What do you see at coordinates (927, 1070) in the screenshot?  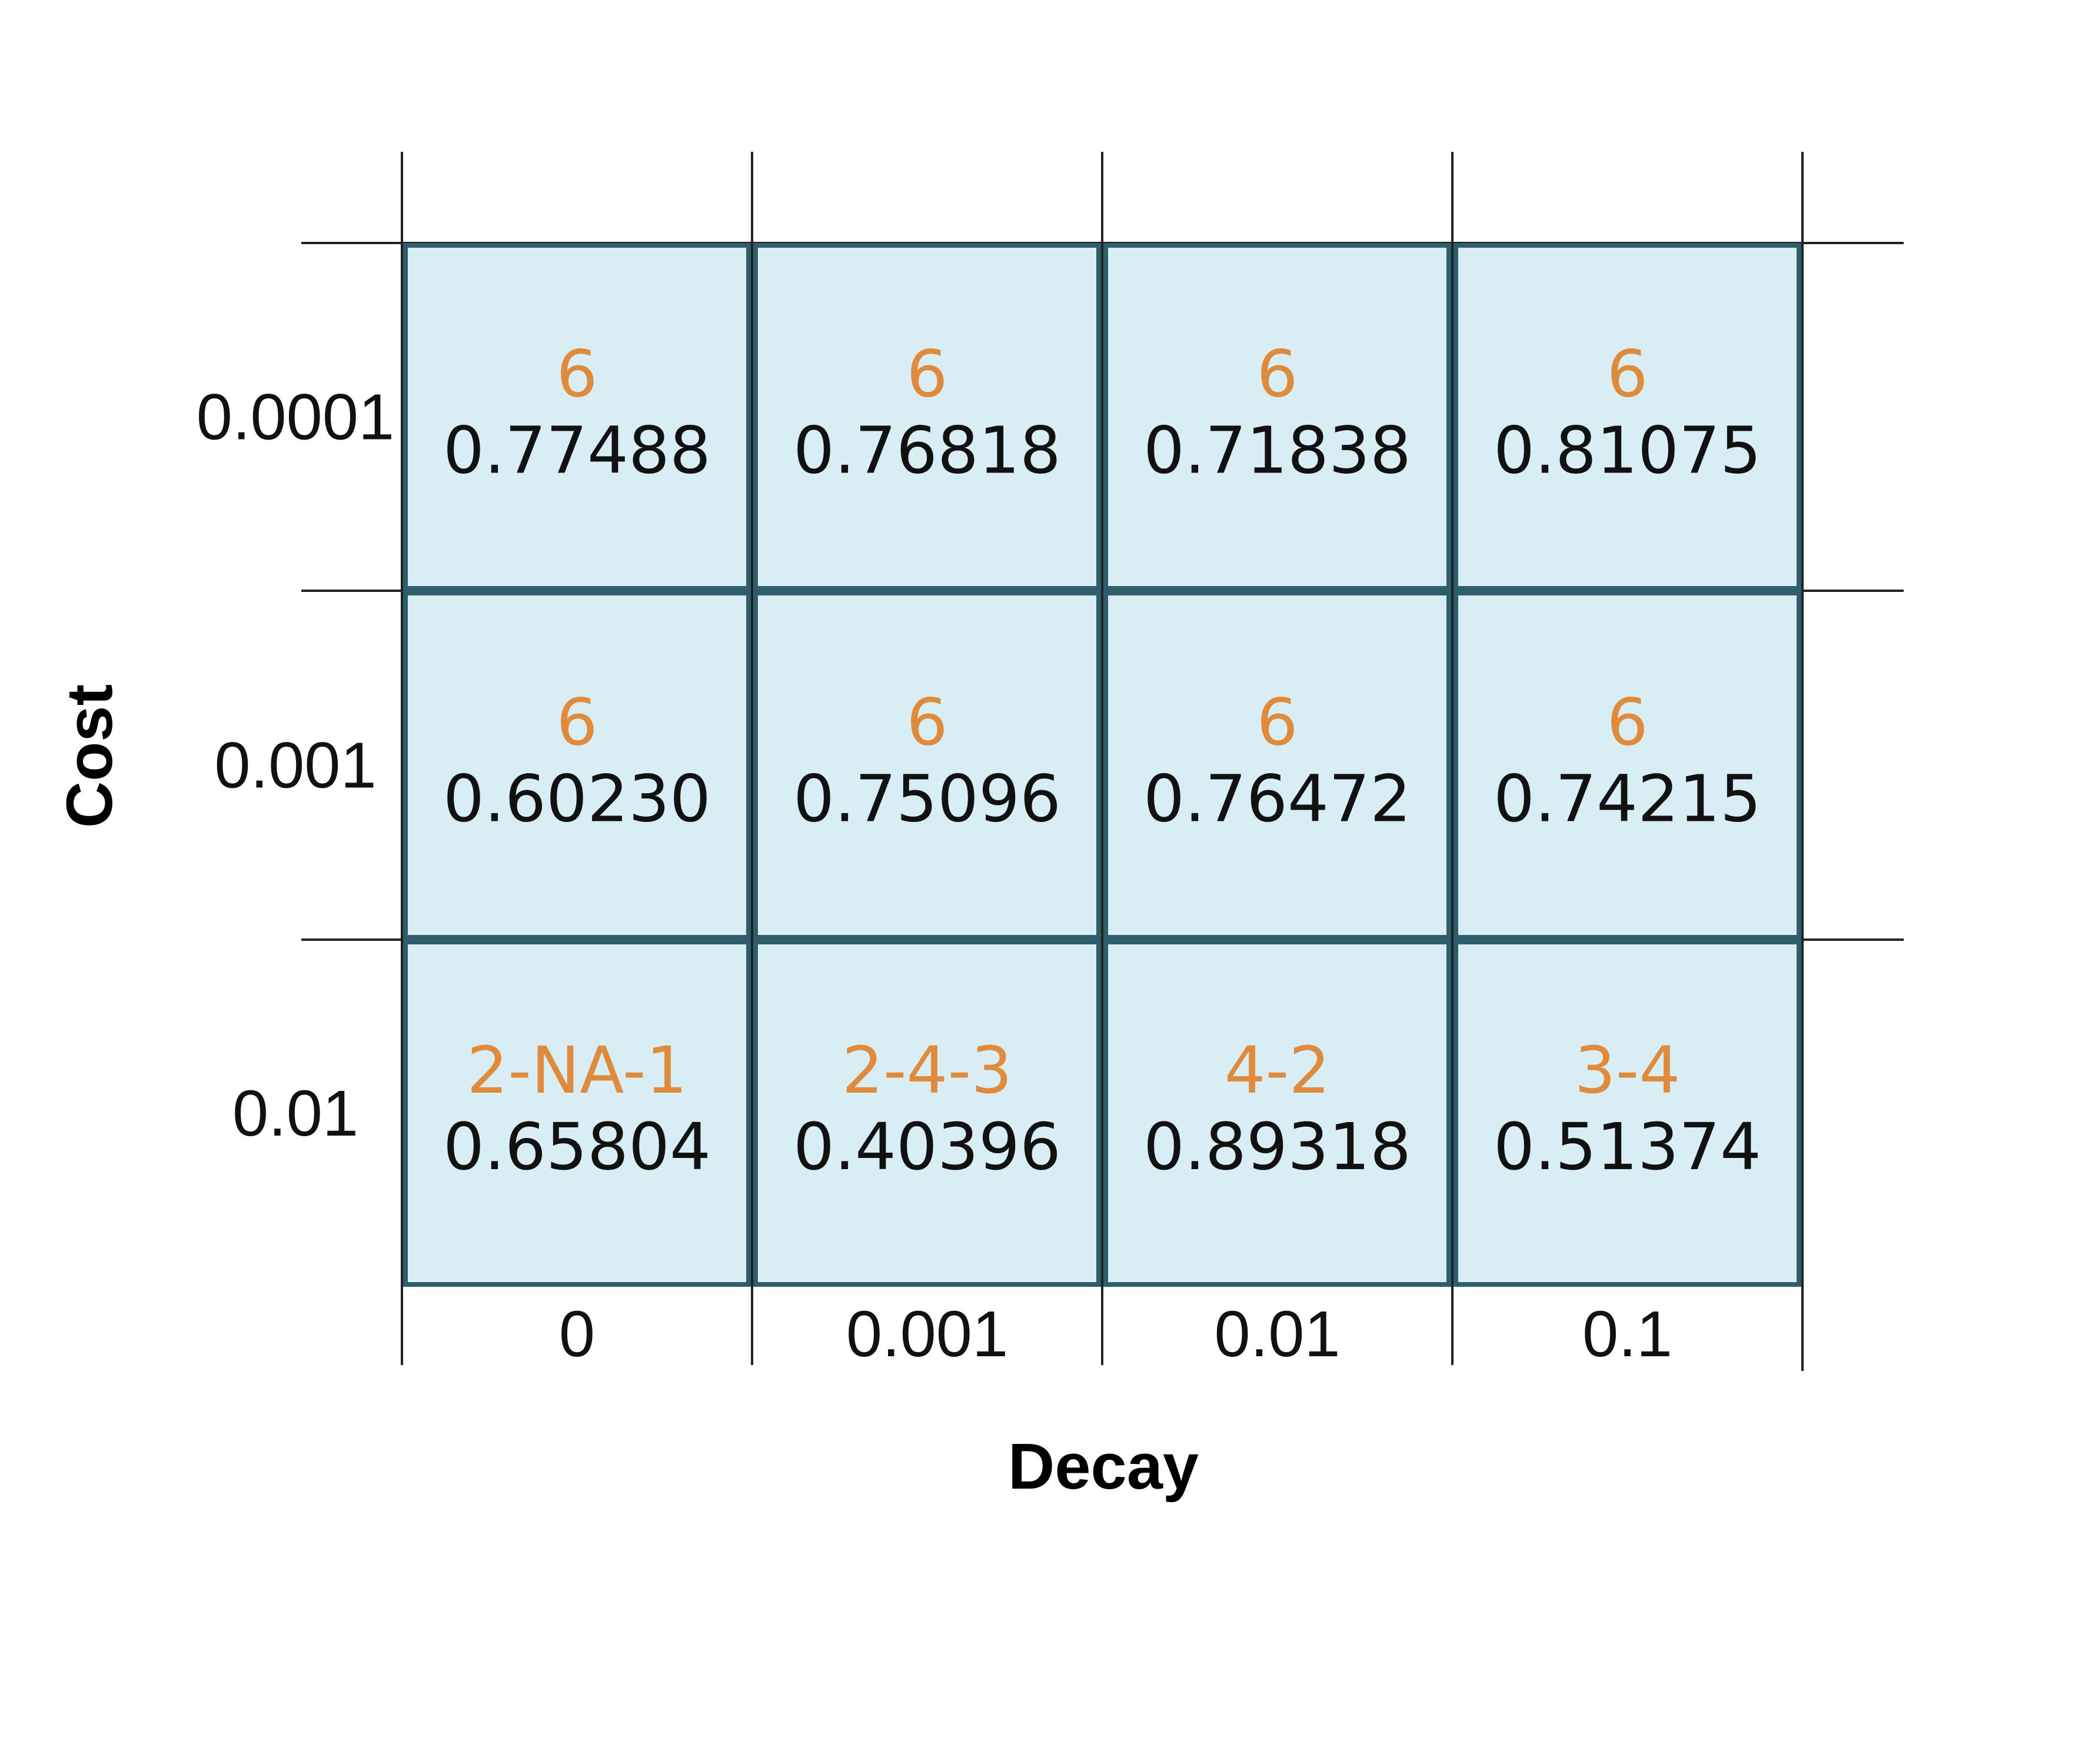 I see `cell-label: 2-4-3` at bounding box center [927, 1070].